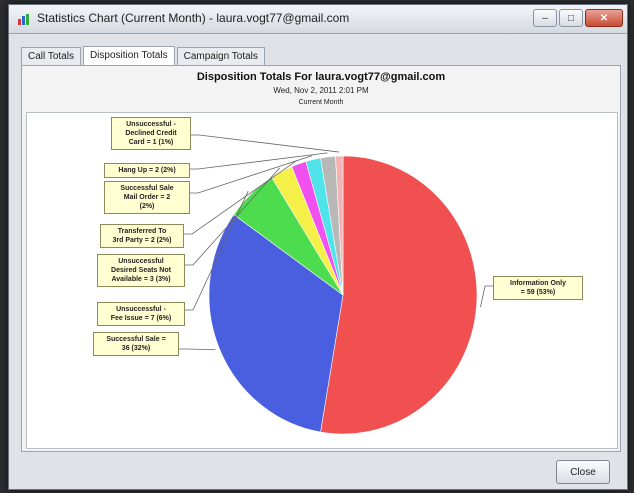 The height and width of the screenshot is (493, 634). I want to click on maximize-button: □, so click(571, 18).